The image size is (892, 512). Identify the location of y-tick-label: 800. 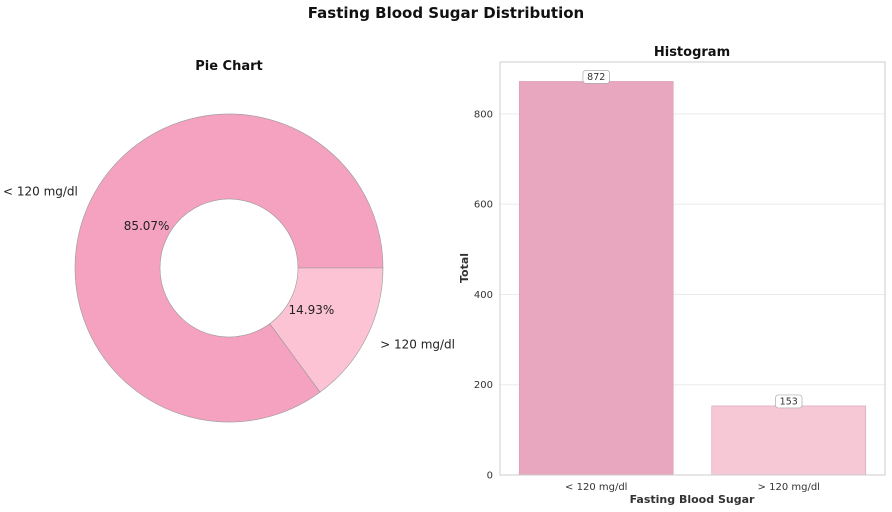
(483, 114).